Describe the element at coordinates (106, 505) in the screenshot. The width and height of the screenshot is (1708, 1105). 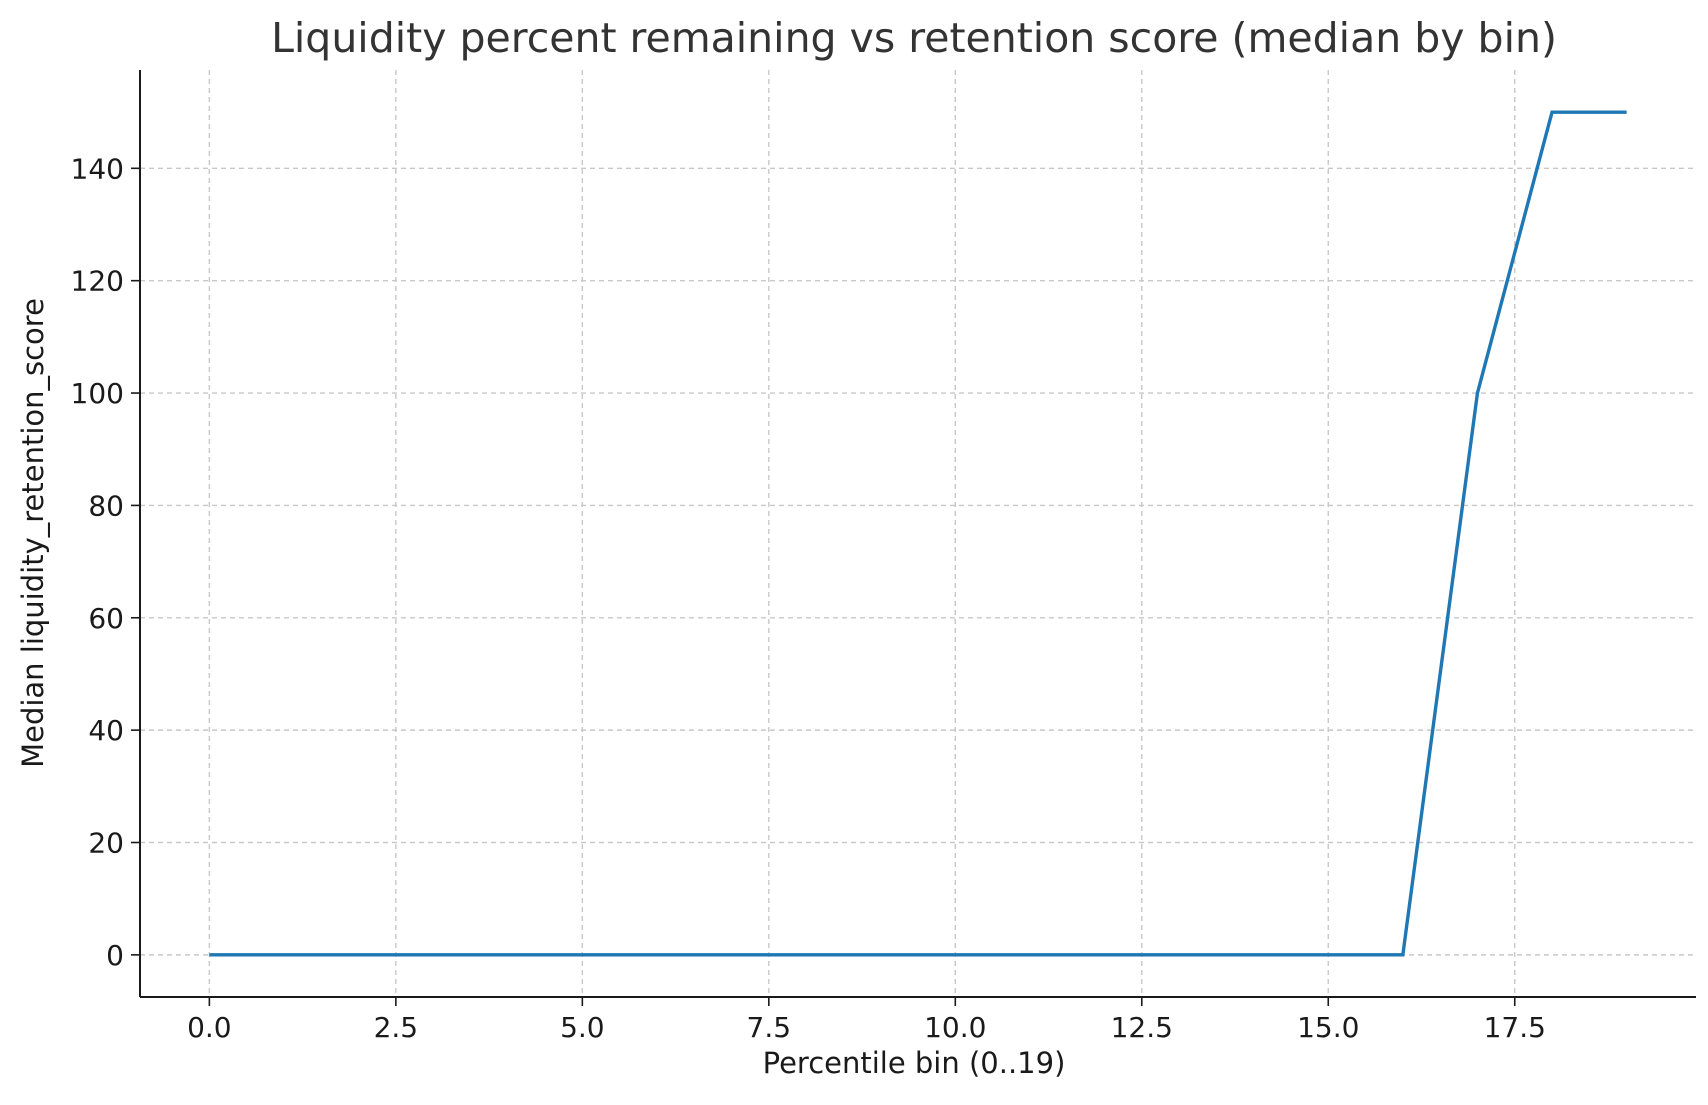
I see `y-tick-label: 80` at that location.